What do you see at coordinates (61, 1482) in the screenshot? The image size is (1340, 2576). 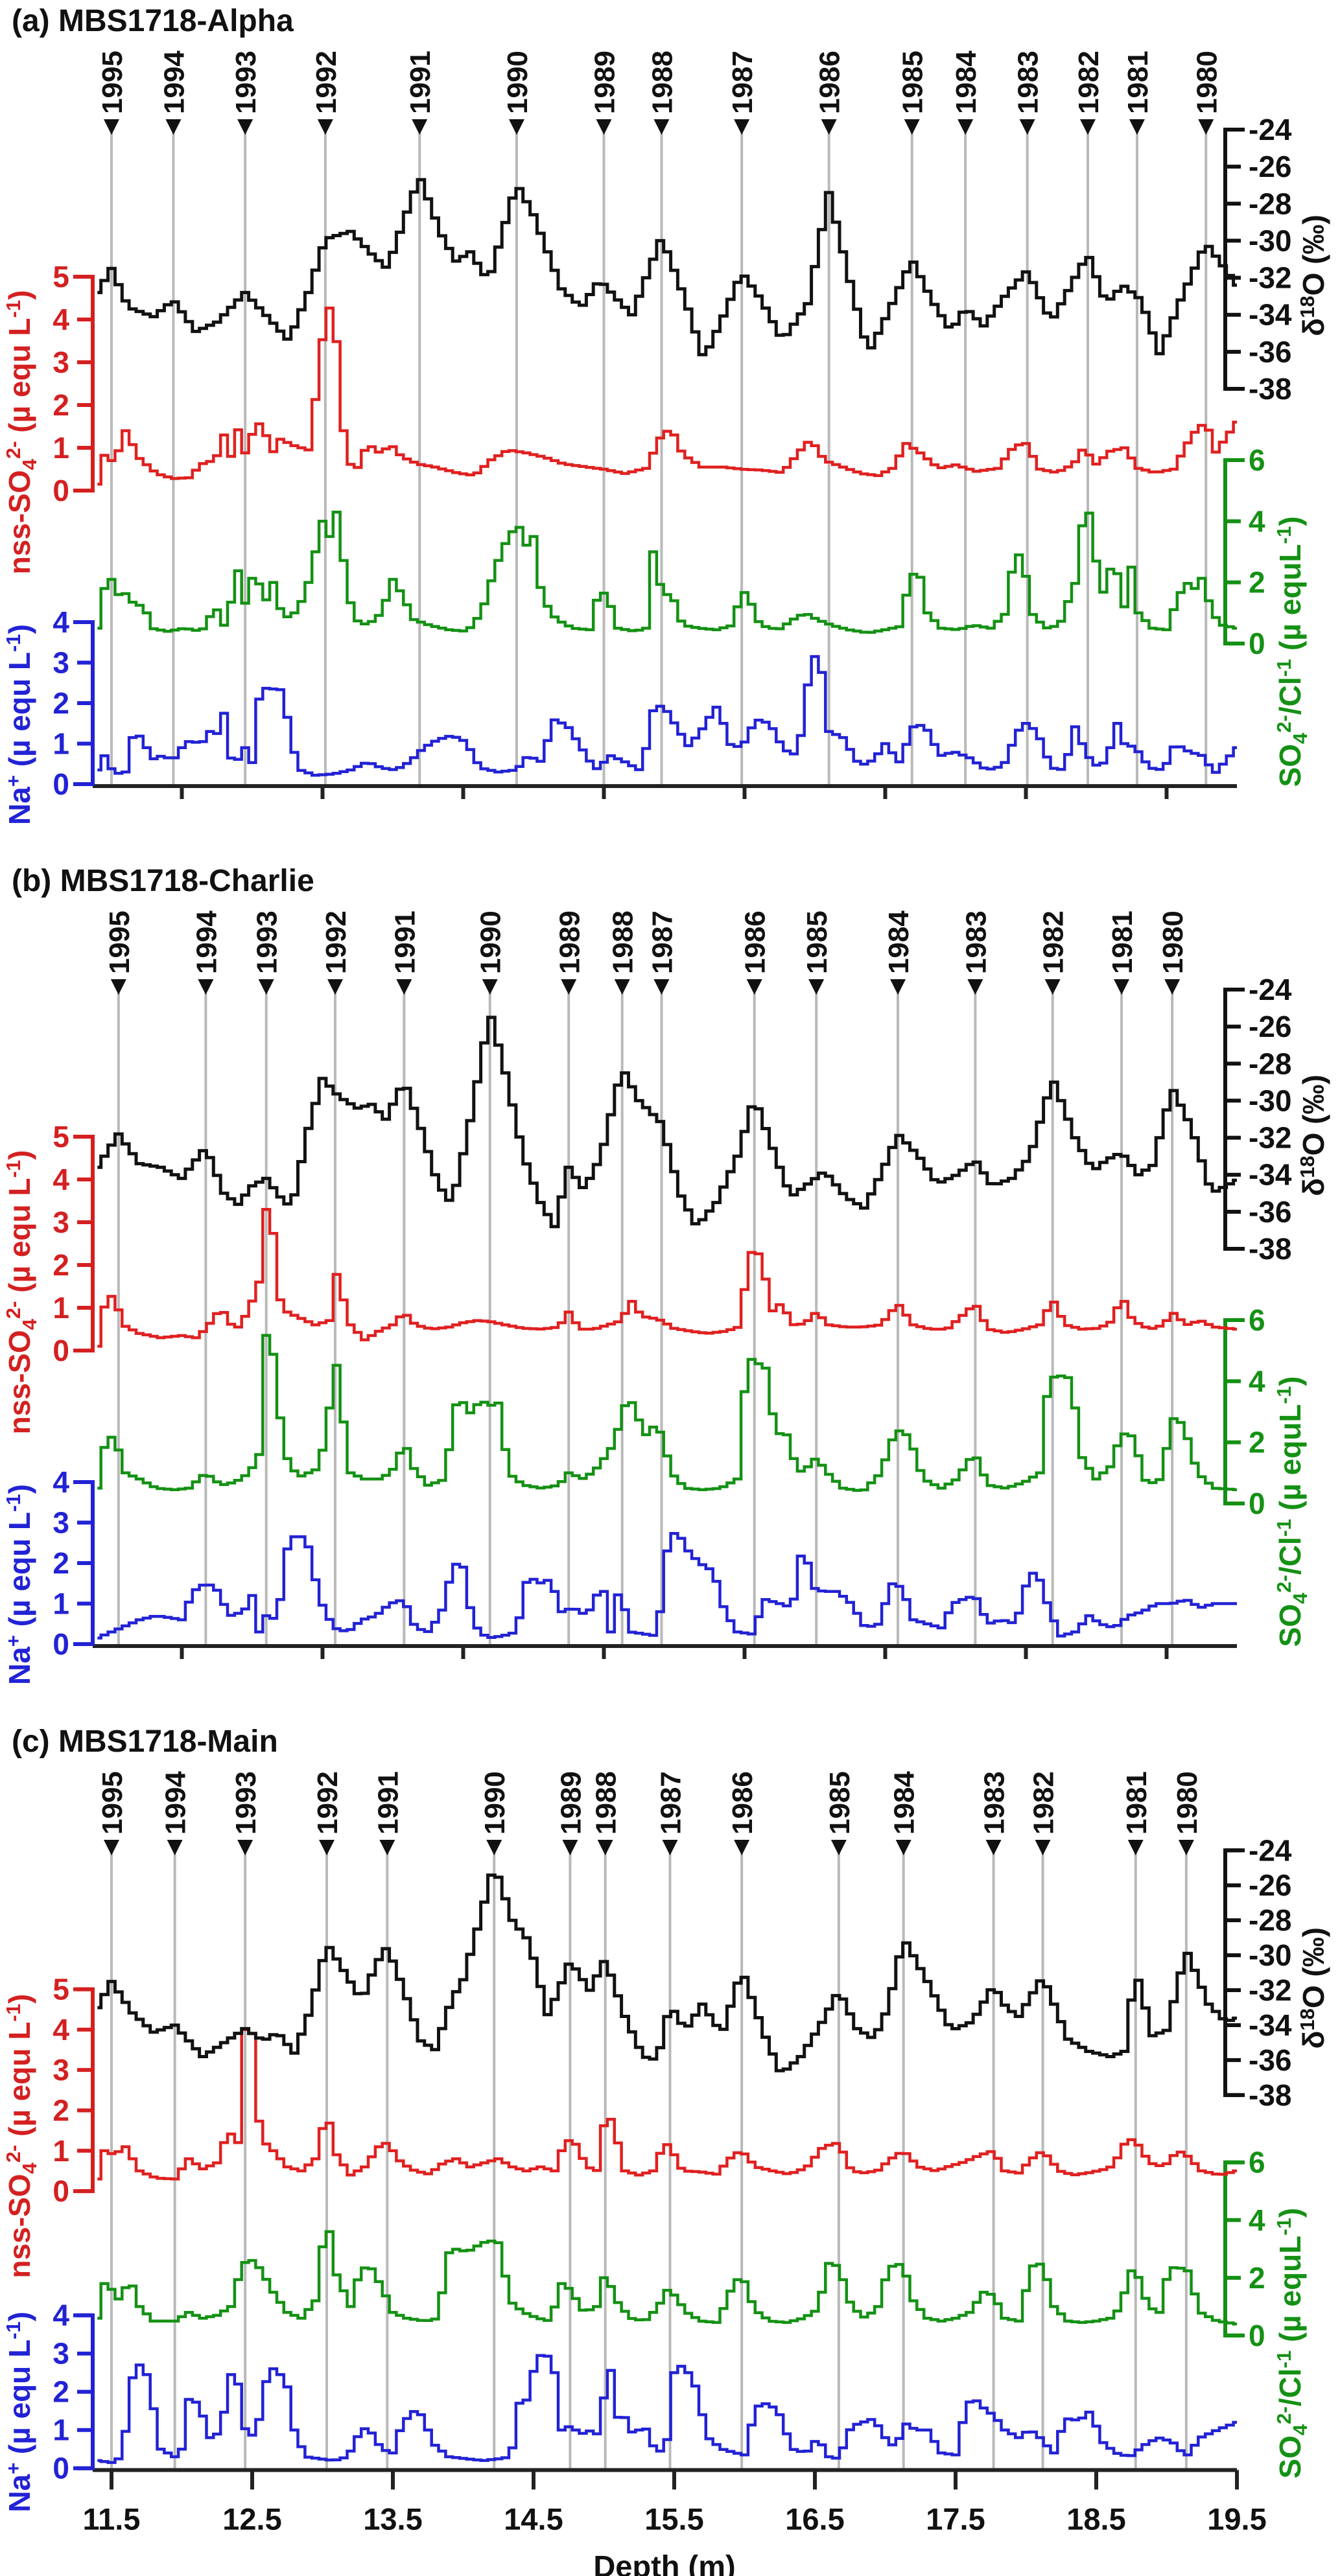 I see `na-tick-label: 4` at bounding box center [61, 1482].